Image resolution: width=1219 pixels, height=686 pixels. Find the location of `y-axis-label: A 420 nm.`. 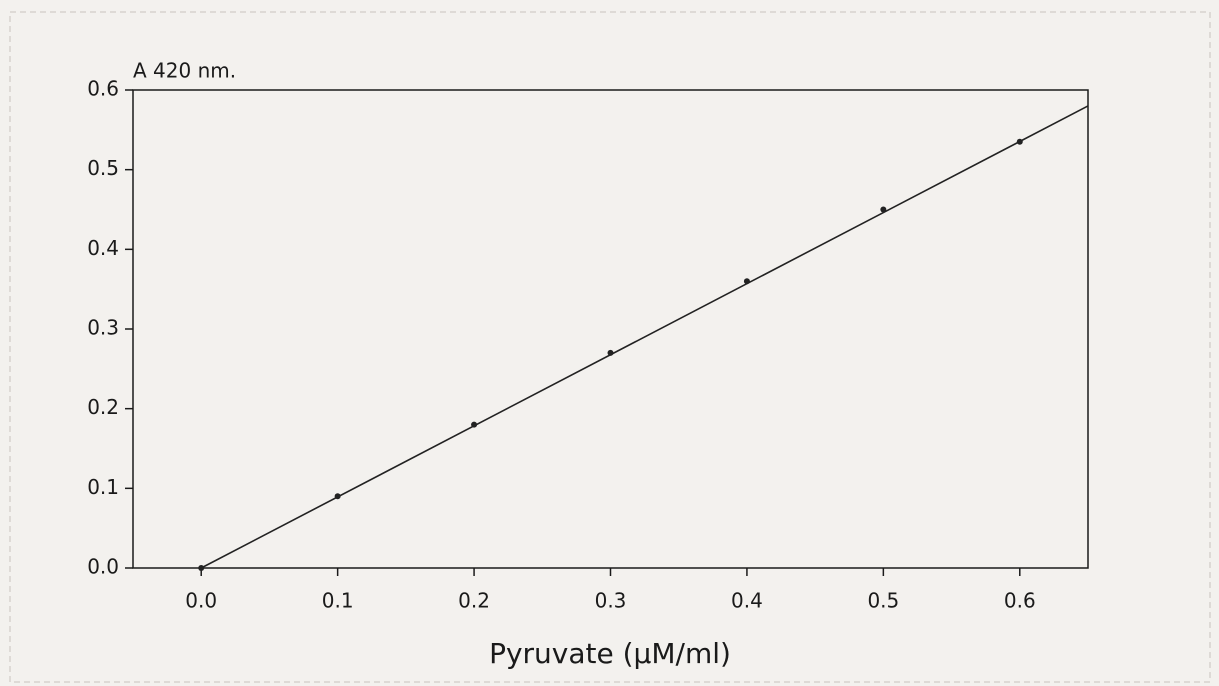

y-axis-label: A 420 nm. is located at coordinates (184, 71).